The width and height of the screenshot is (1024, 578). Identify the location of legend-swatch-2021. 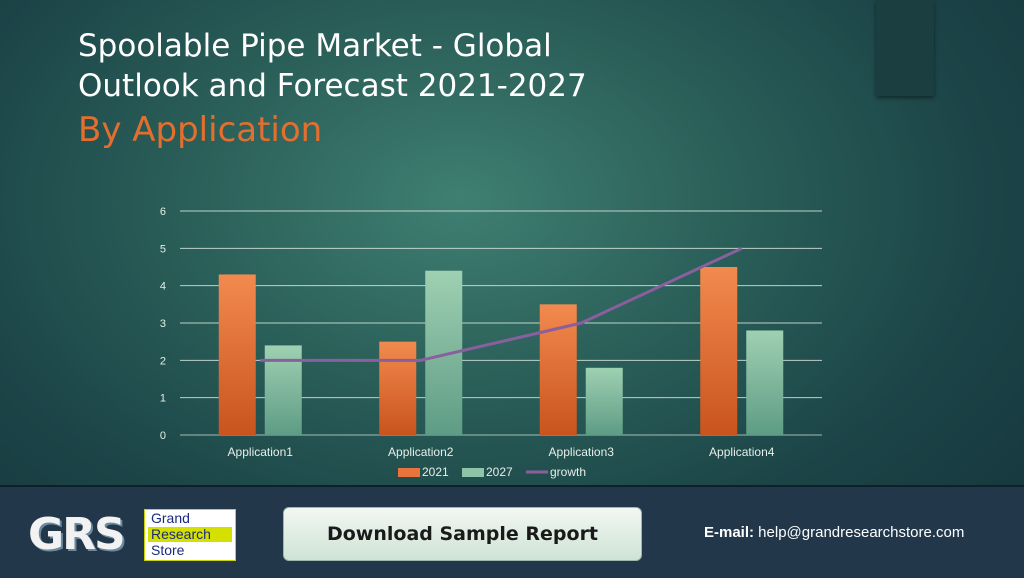
(409, 472).